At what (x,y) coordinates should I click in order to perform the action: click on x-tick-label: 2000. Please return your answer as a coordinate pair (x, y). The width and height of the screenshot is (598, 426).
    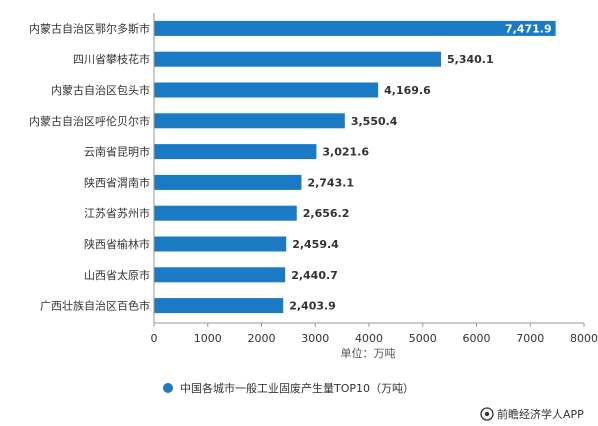
    Looking at the image, I should click on (262, 338).